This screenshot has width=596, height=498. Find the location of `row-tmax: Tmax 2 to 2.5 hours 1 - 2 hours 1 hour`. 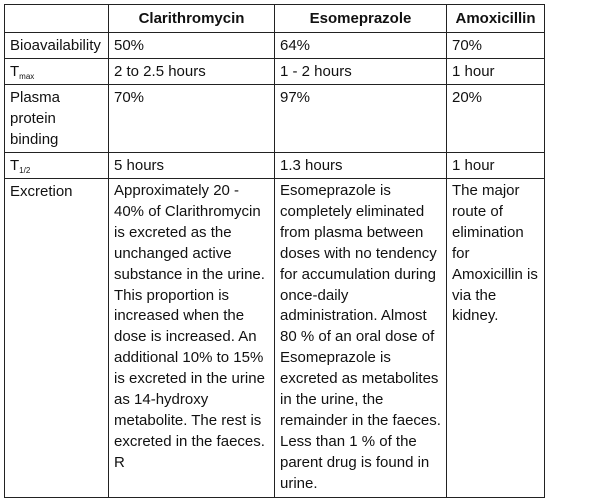

row-tmax: Tmax 2 to 2.5 hours 1 - 2 hours 1 hour is located at coordinates (274, 71).